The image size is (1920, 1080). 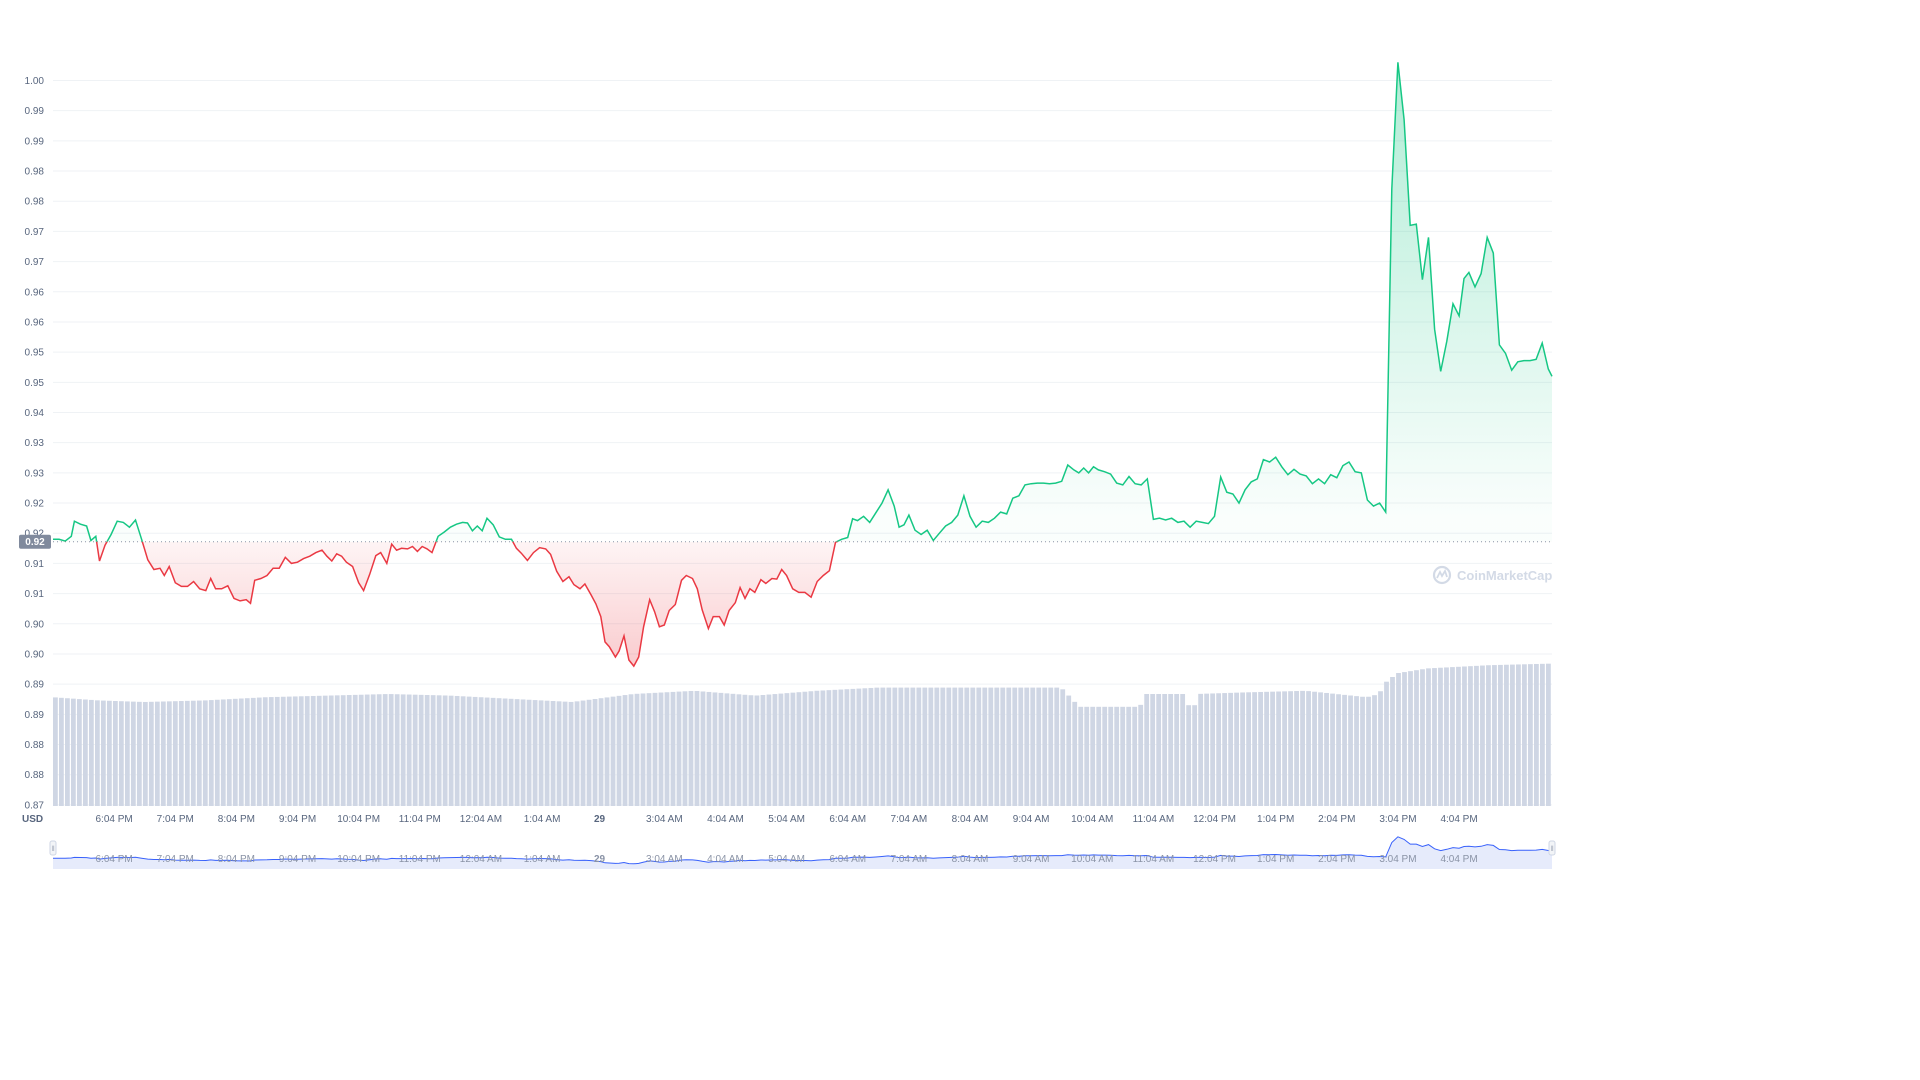 I want to click on x-tick-label: 8:04 PM, so click(x=236, y=819).